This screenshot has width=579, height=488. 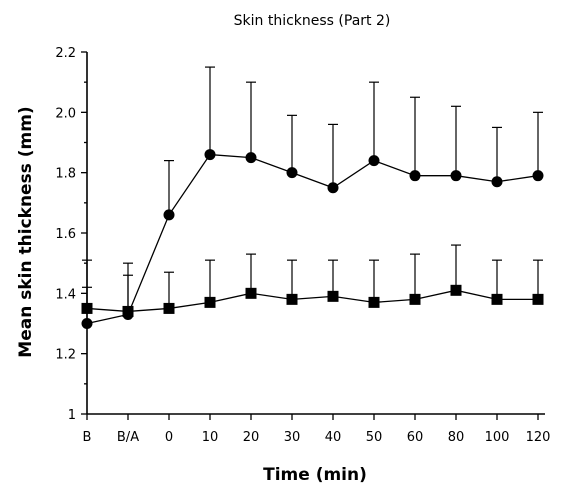 I want to click on x-tick-label: 80, so click(x=456, y=437).